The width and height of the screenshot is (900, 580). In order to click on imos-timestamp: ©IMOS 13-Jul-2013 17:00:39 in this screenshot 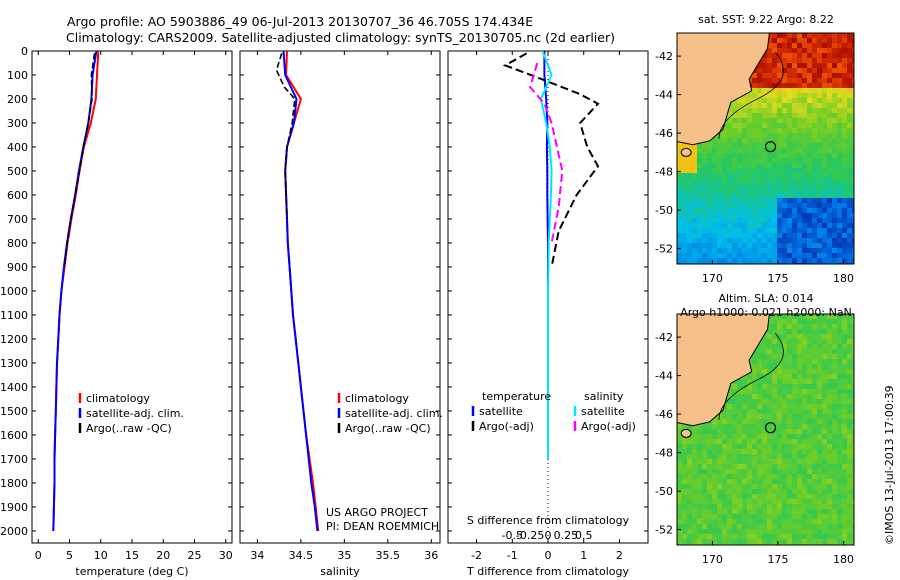, I will do `click(889, 465)`.